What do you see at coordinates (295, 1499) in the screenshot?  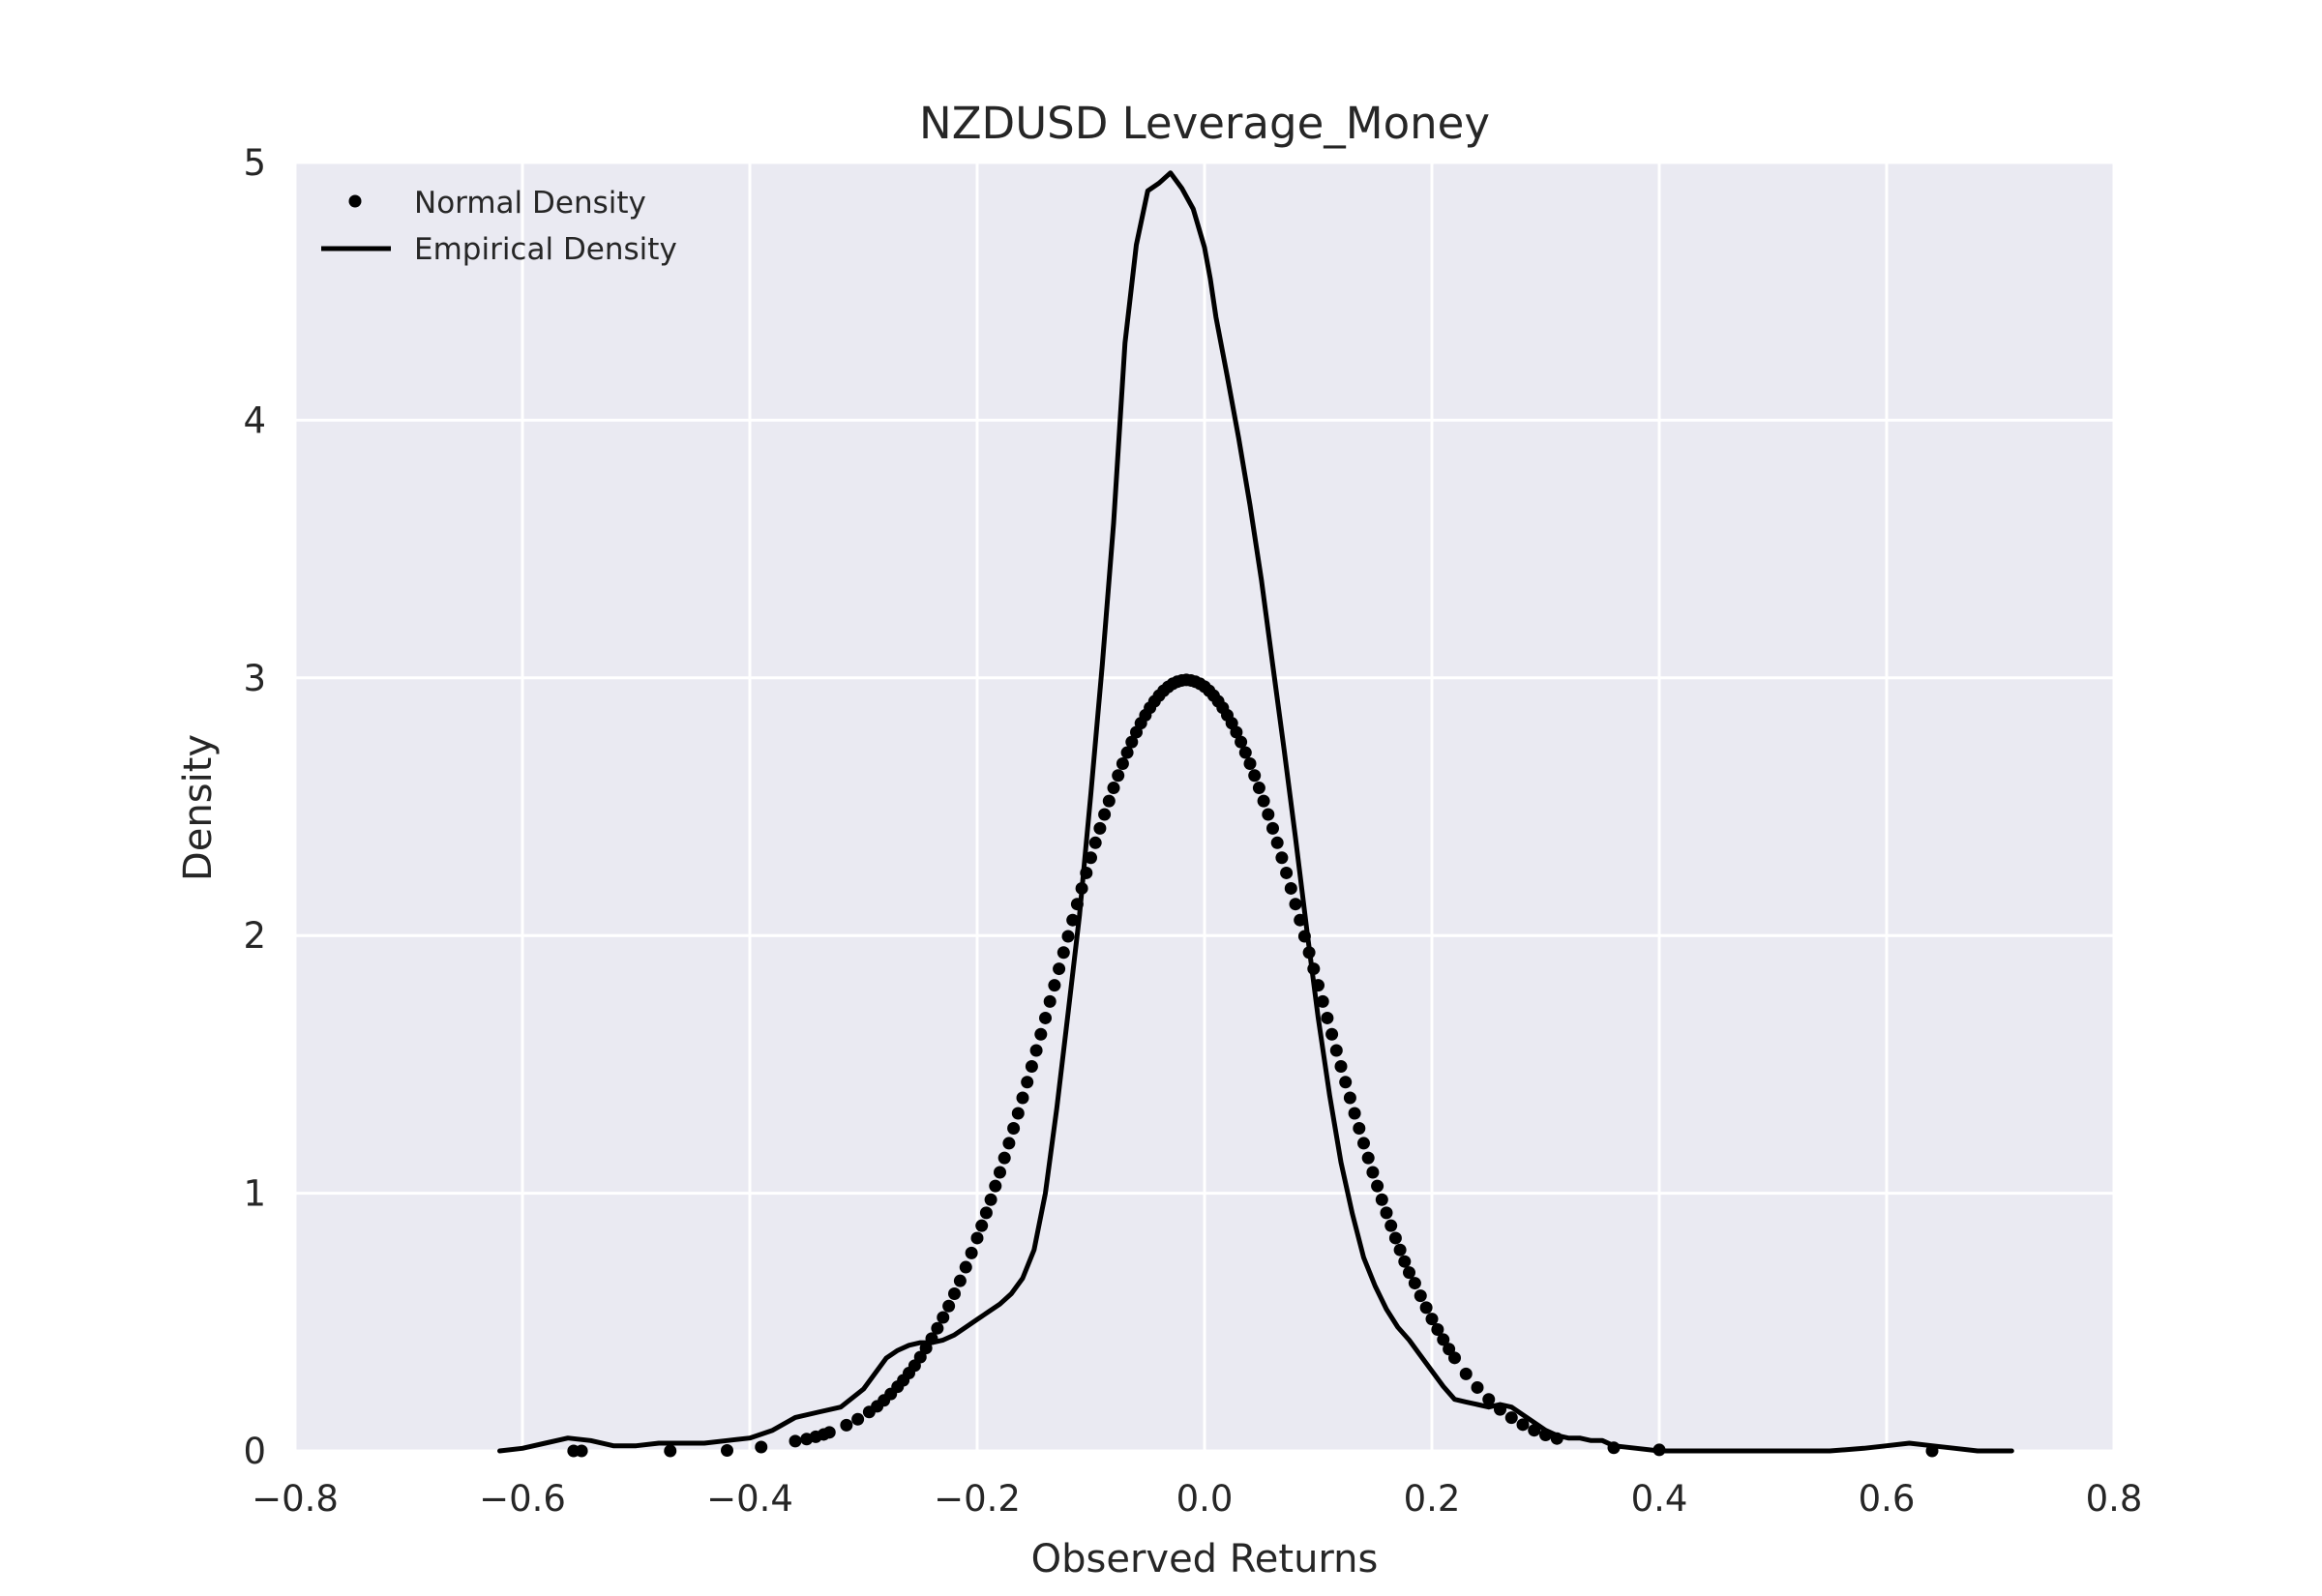 I see `x-tick-label: −0.8` at bounding box center [295, 1499].